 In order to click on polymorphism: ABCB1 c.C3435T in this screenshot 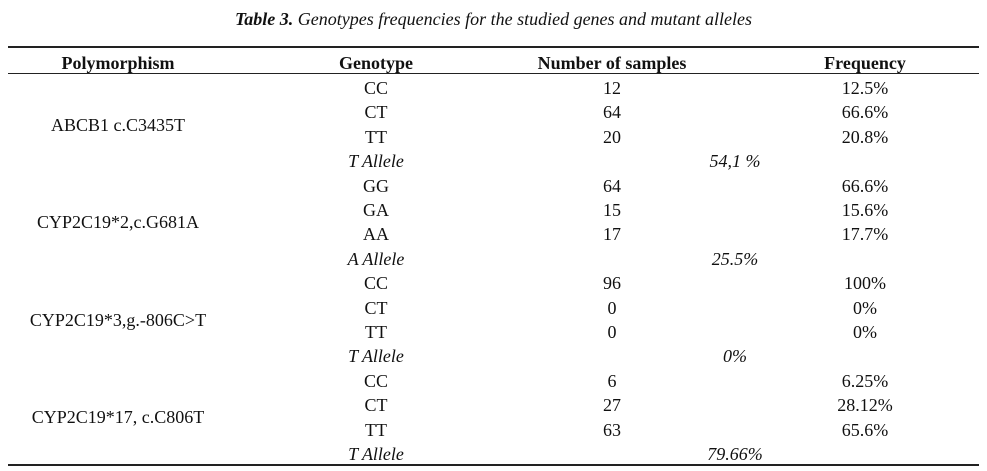, I will do `click(118, 124)`.